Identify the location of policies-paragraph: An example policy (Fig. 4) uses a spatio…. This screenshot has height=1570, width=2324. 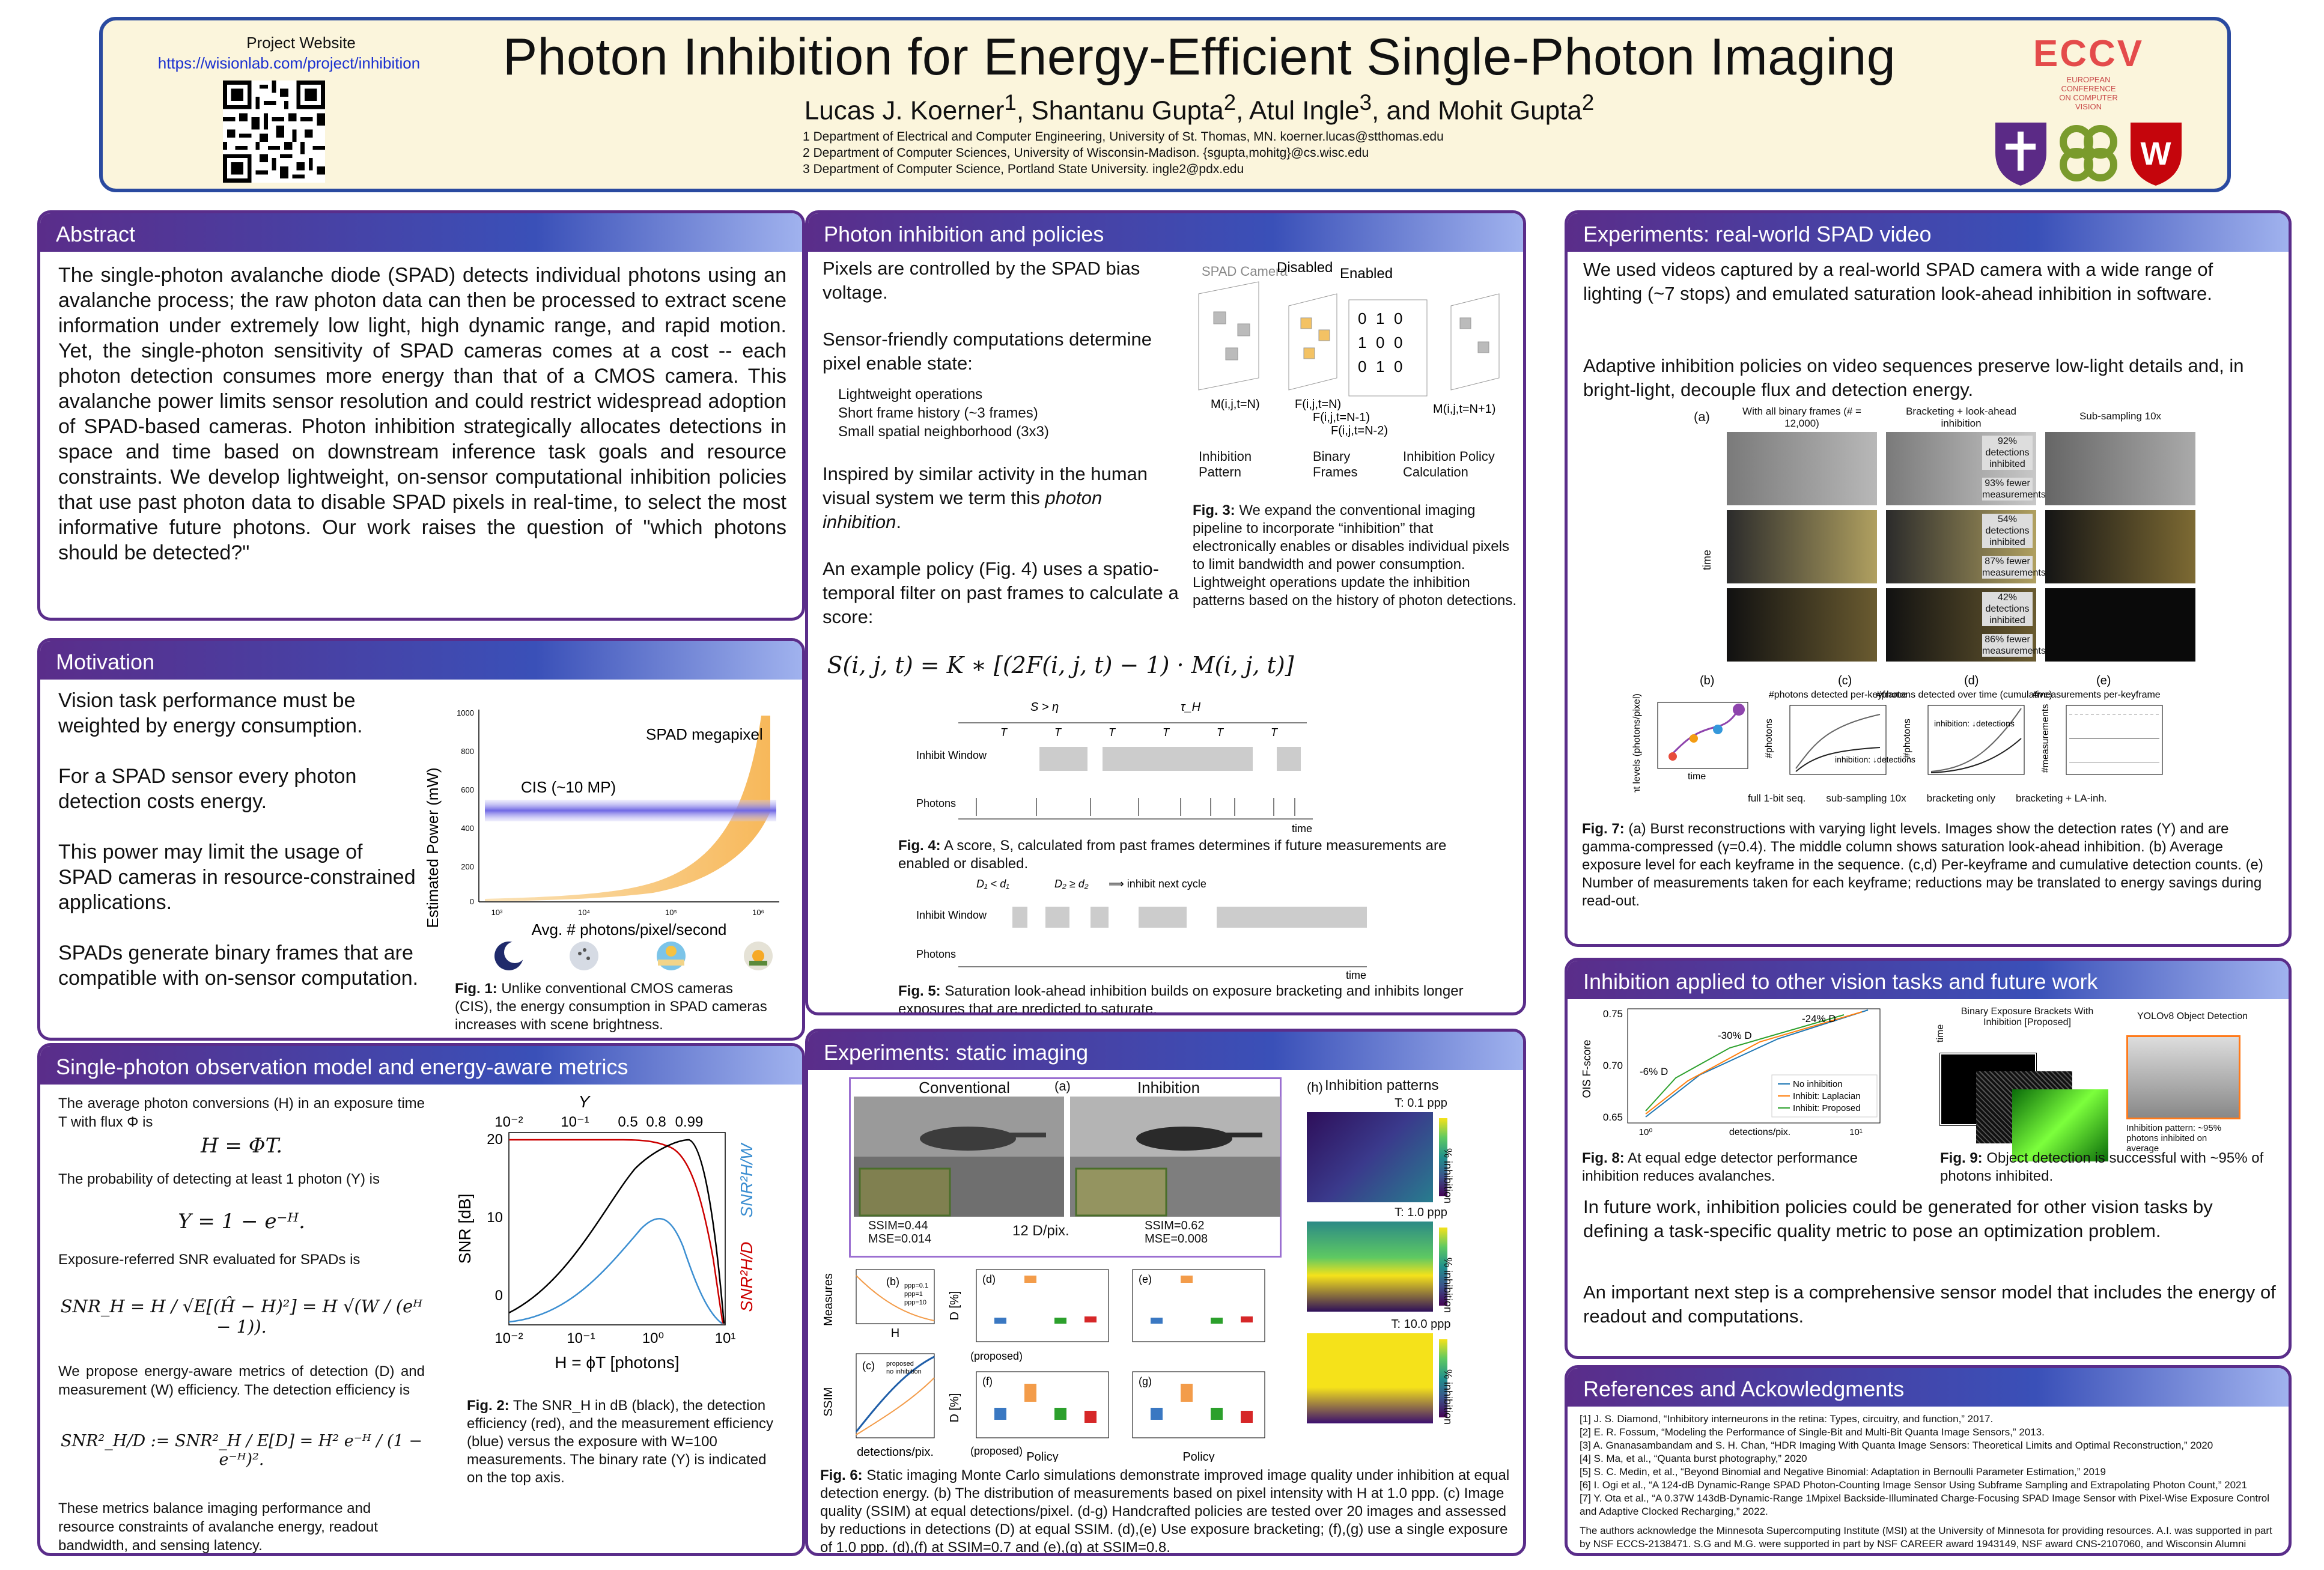
(1001, 592).